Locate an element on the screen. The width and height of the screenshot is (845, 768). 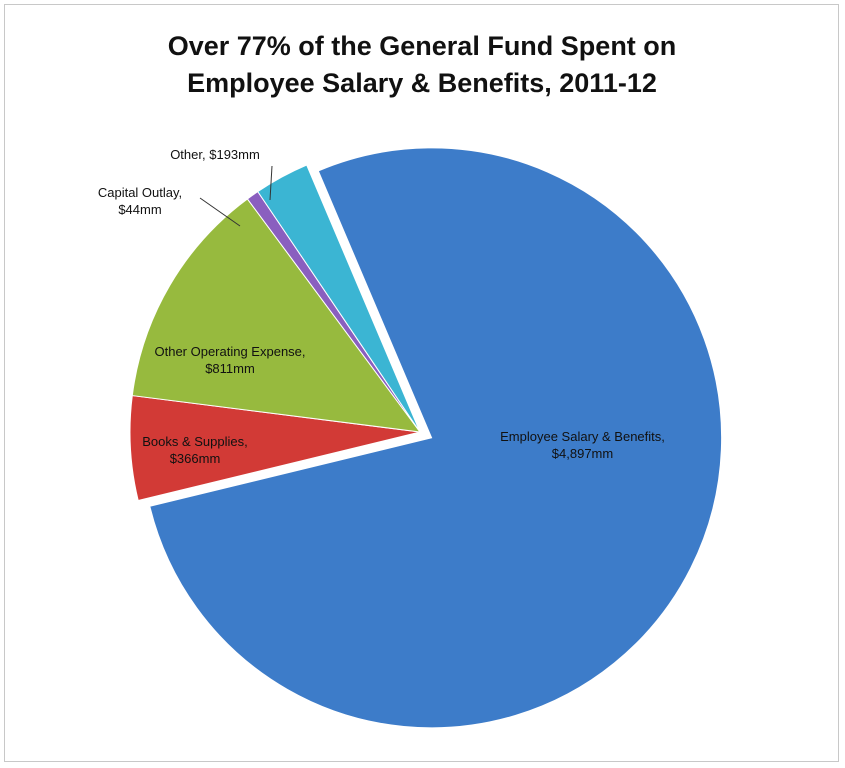
chart-title: Over 77% of the General Fund Spent on is located at coordinates (422, 46).